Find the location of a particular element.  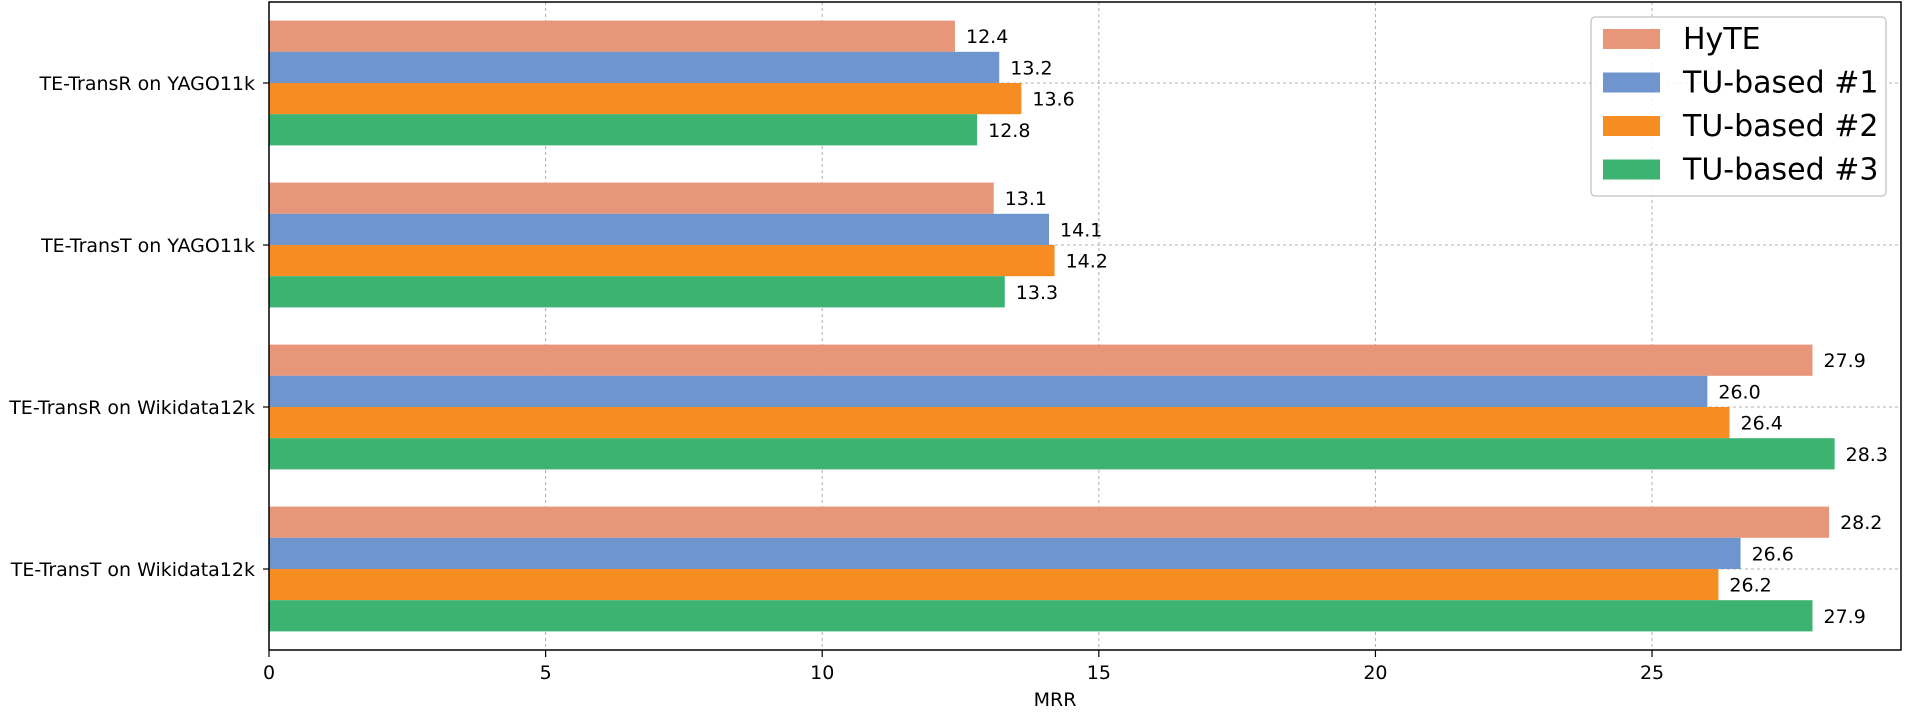

category-label: TE-TransR on Wikidata12k is located at coordinates (131, 408).